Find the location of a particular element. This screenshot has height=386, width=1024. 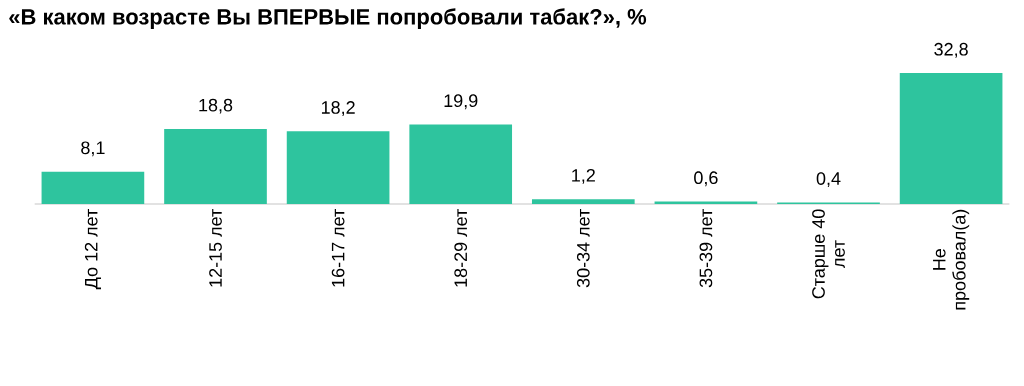

x-tick-label: До 12 лет is located at coordinates (92, 249).